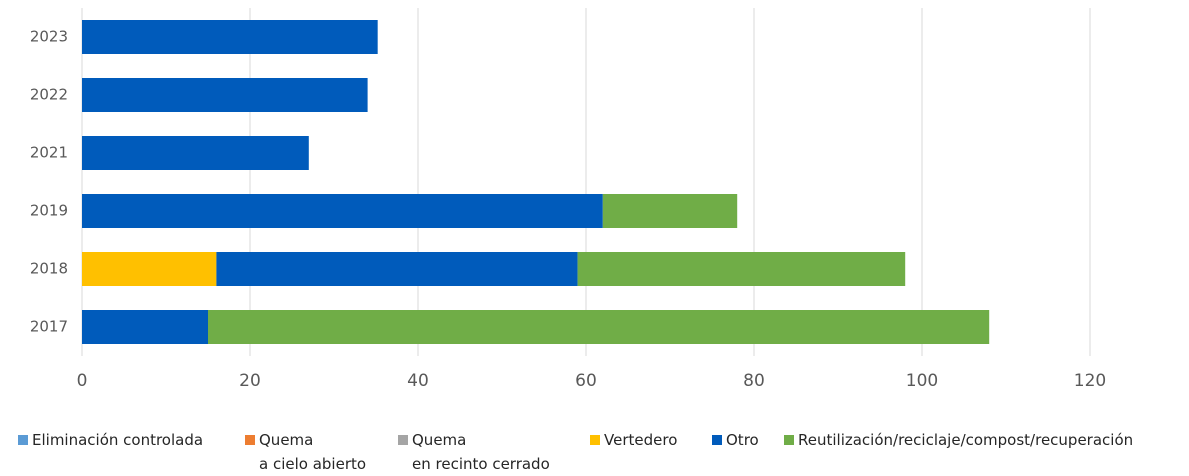 This screenshot has width=1189, height=476. Describe the element at coordinates (922, 381) in the screenshot. I see `x-tick-label: 100` at that location.